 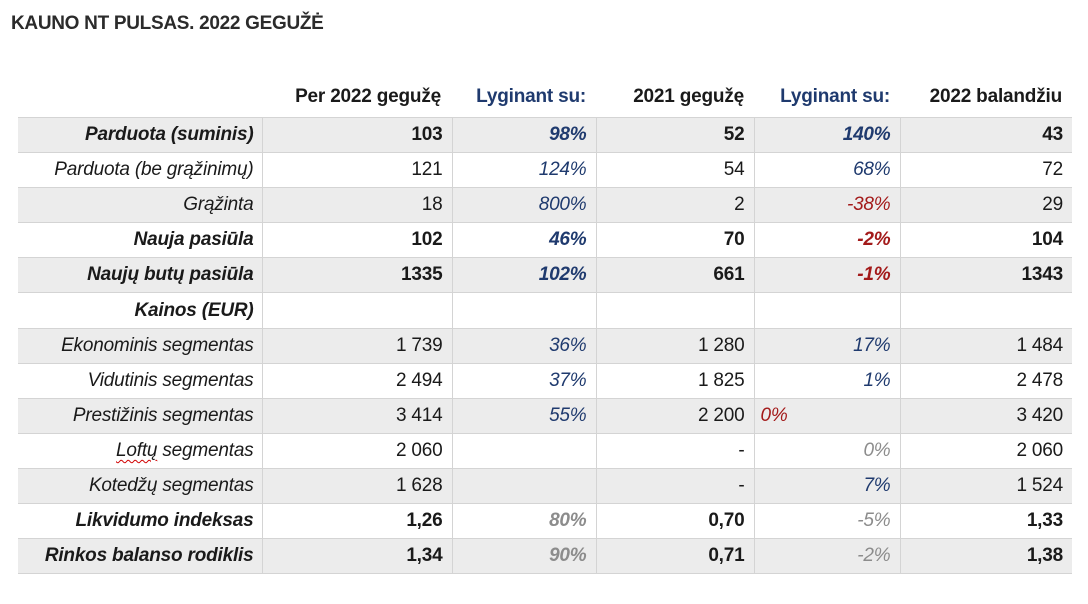 What do you see at coordinates (357, 521) in the screenshot?
I see `value-2022-may: 1,26` at bounding box center [357, 521].